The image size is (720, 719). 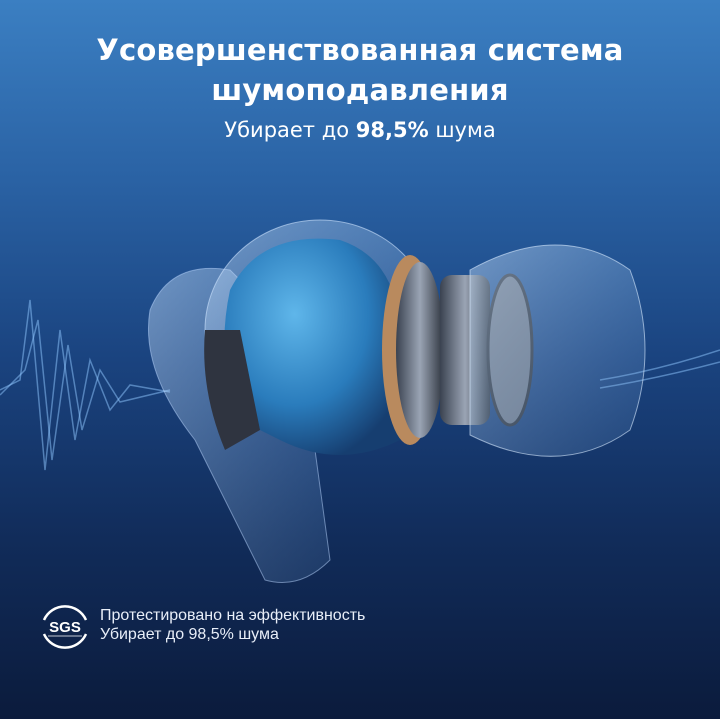 I want to click on sgs-logo: SGS, so click(x=65, y=627).